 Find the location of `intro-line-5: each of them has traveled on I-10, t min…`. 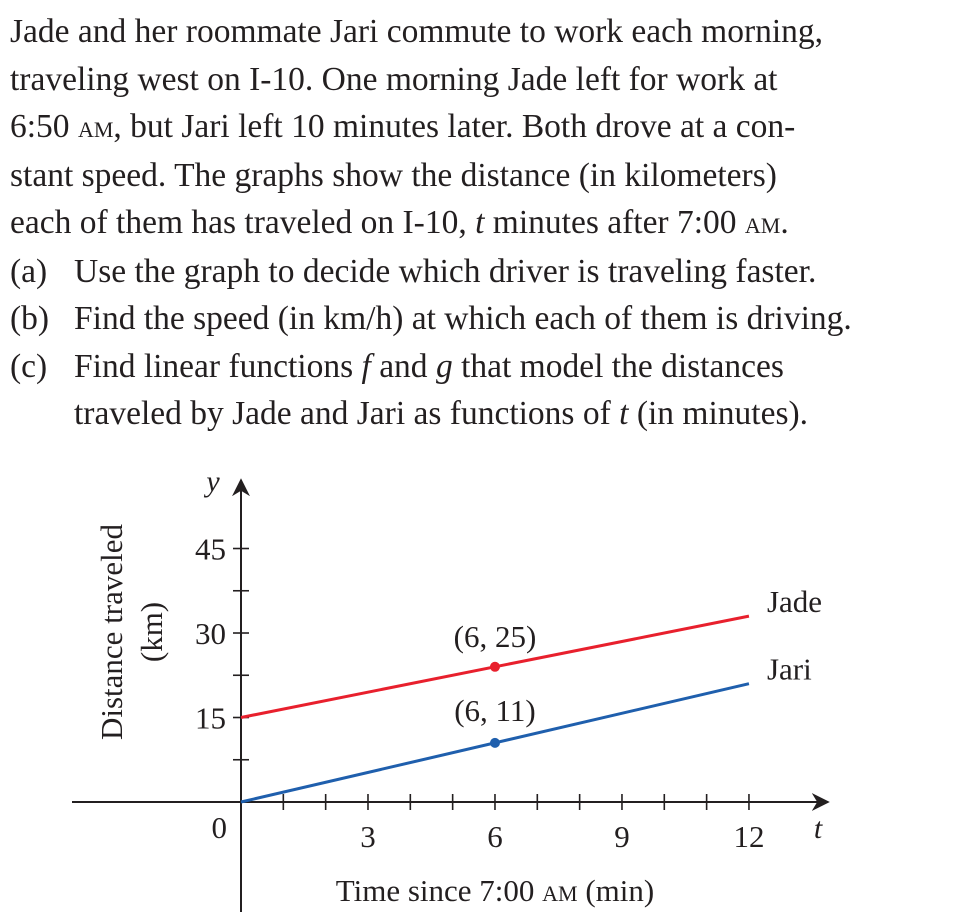

intro-line-5: each of them has traveled on I-10, t min… is located at coordinates (399, 222).